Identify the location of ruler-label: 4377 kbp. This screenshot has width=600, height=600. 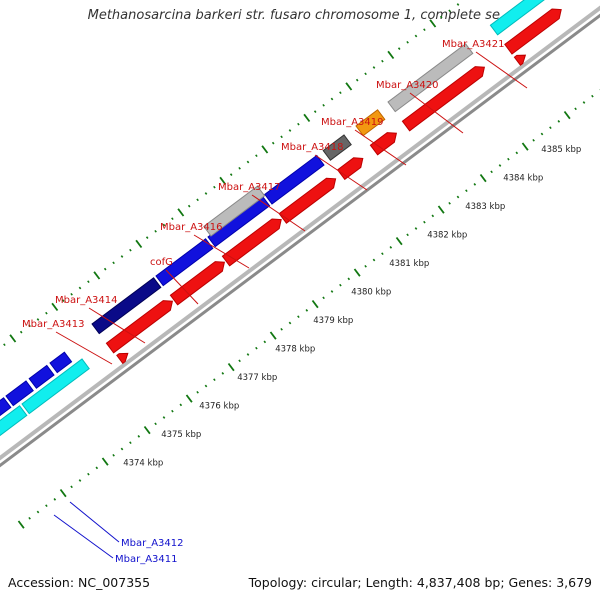
(257, 378).